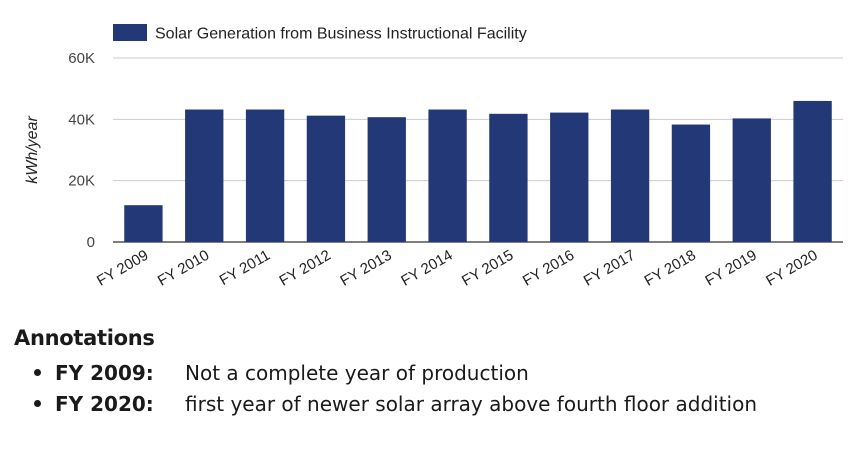 The image size is (864, 450). I want to click on x-tick-label: FY 2010, so click(183, 268).